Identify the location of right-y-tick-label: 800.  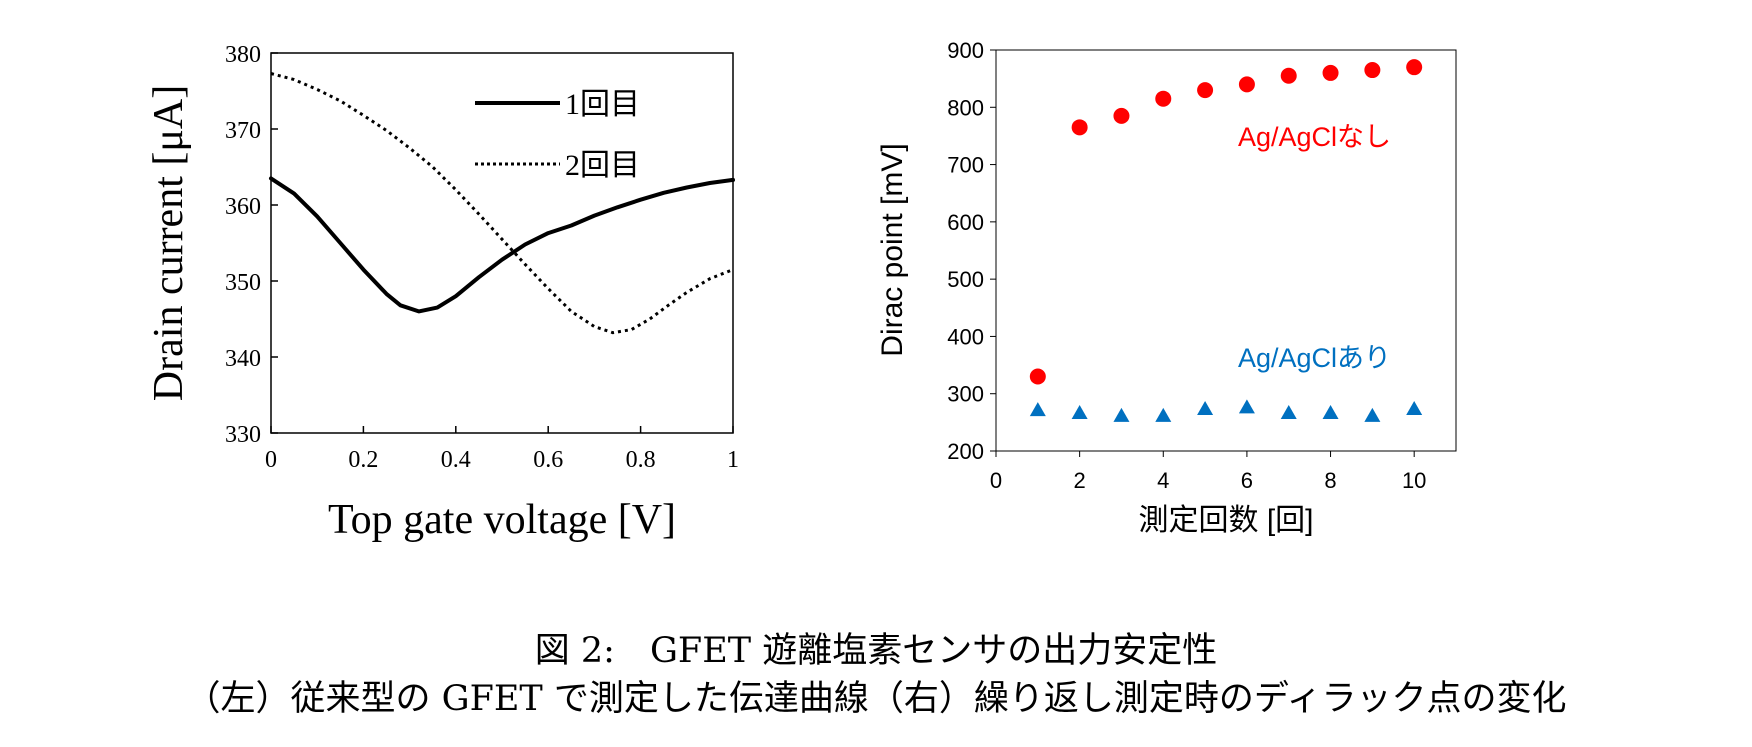
(965, 107).